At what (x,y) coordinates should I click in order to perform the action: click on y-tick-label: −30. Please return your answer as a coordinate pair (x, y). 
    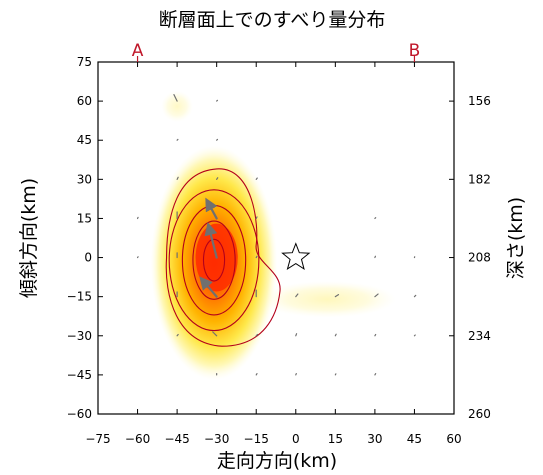
    Looking at the image, I should click on (79, 336).